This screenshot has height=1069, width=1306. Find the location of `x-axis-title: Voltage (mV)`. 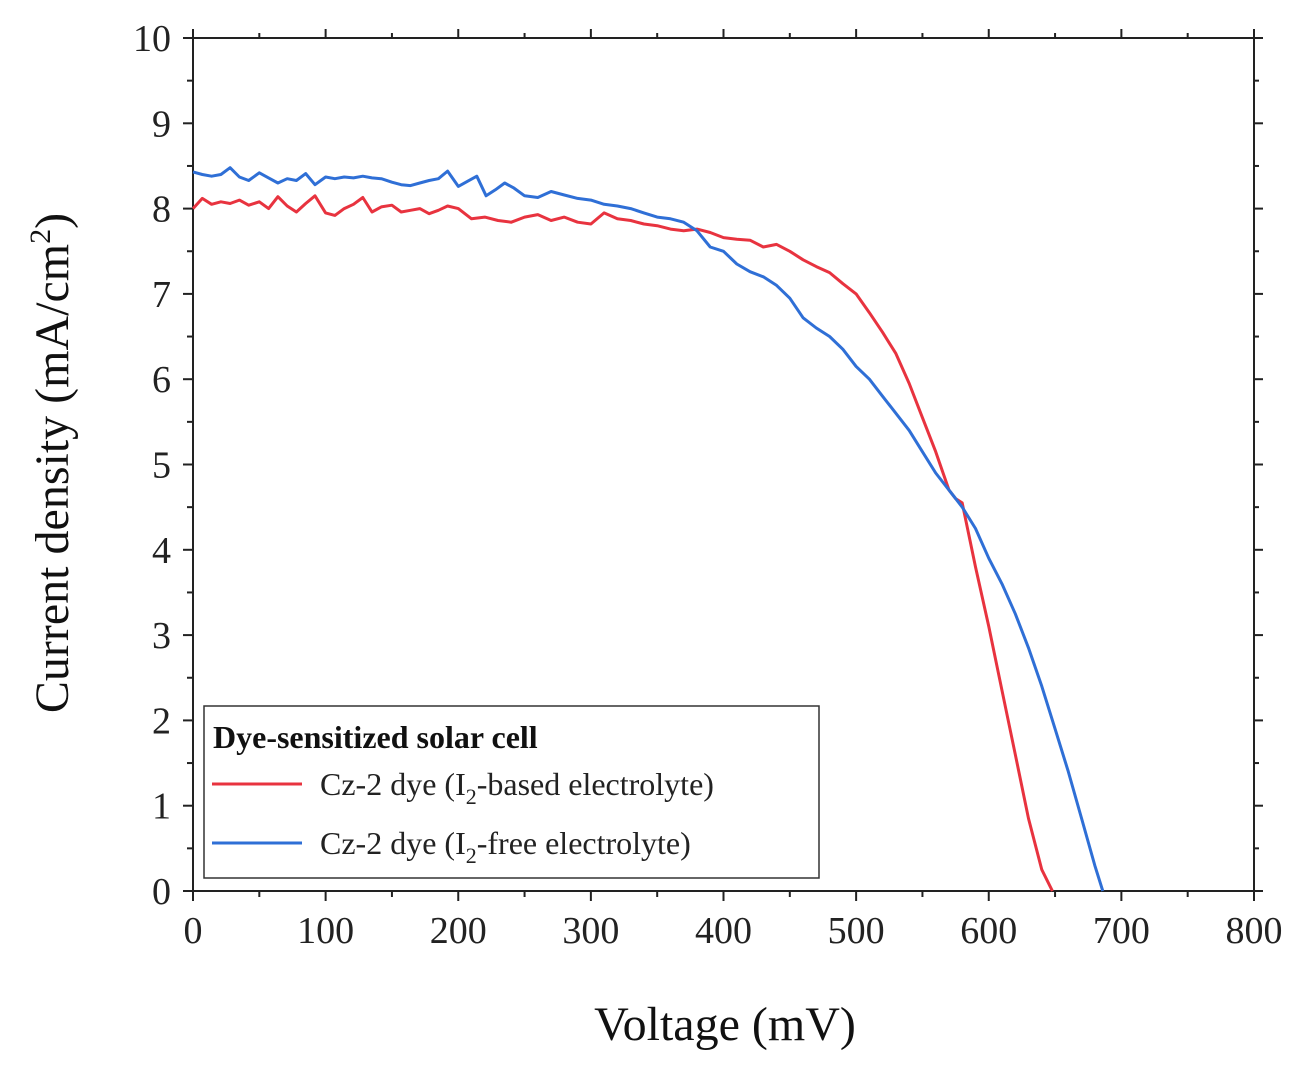

x-axis-title: Voltage (mV) is located at coordinates (725, 1024).